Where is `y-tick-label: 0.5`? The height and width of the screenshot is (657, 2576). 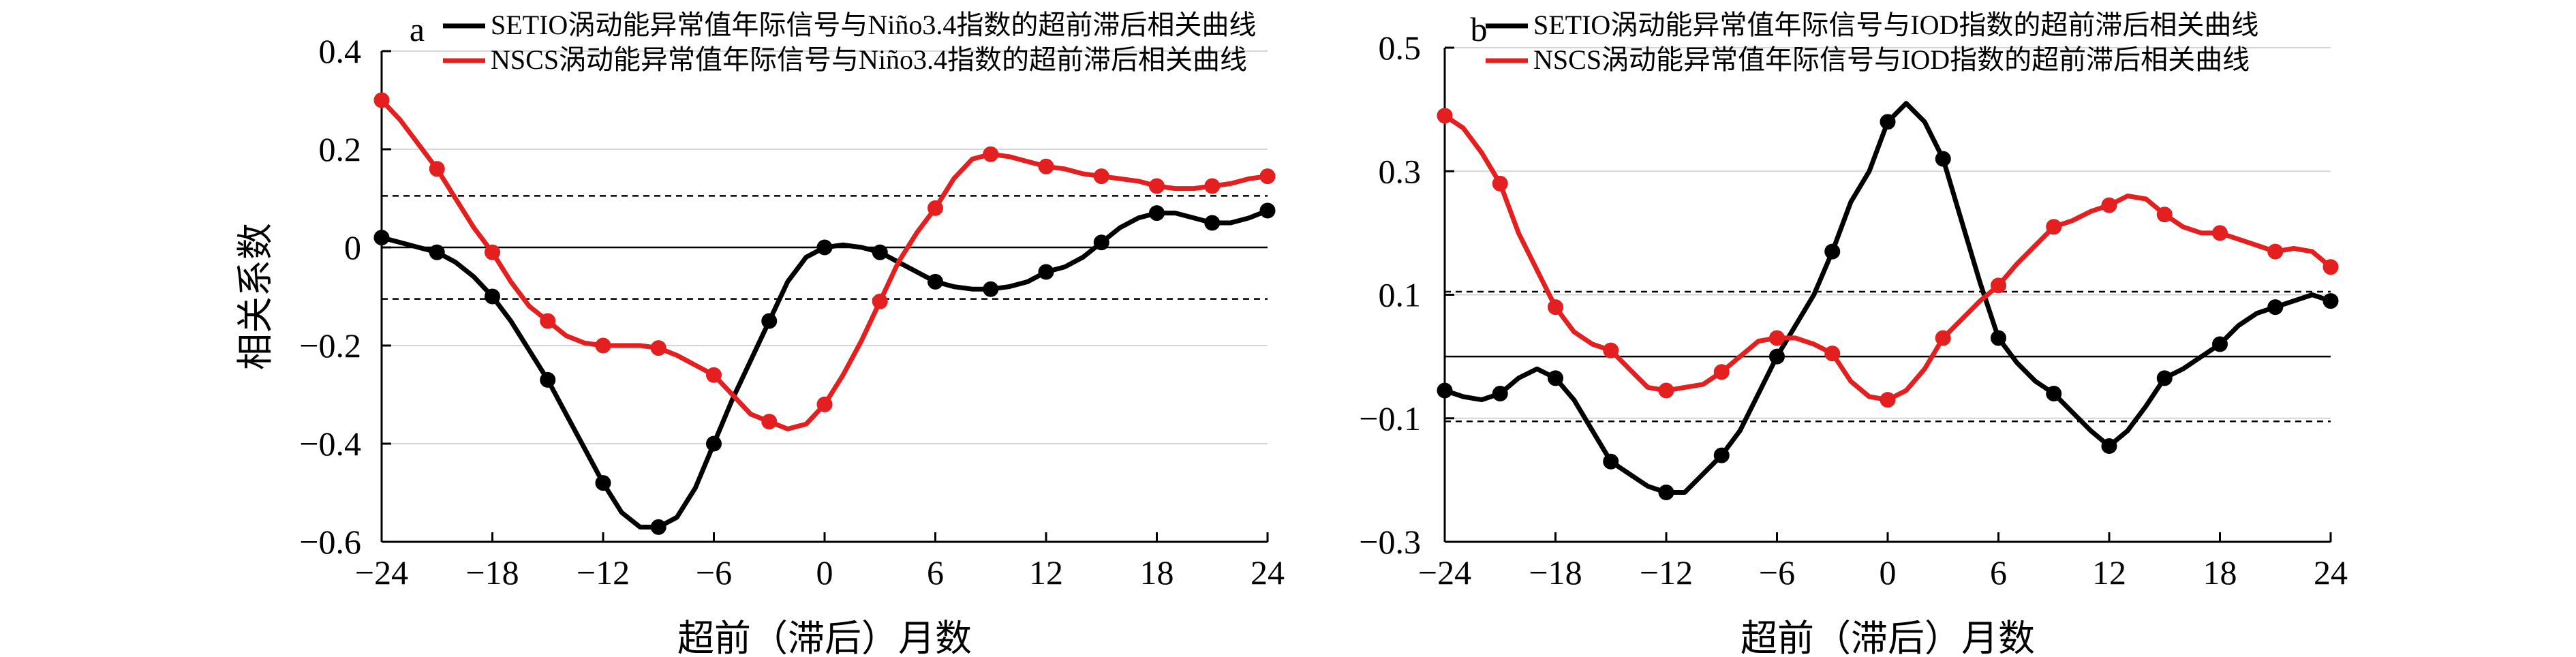 y-tick-label: 0.5 is located at coordinates (1400, 48).